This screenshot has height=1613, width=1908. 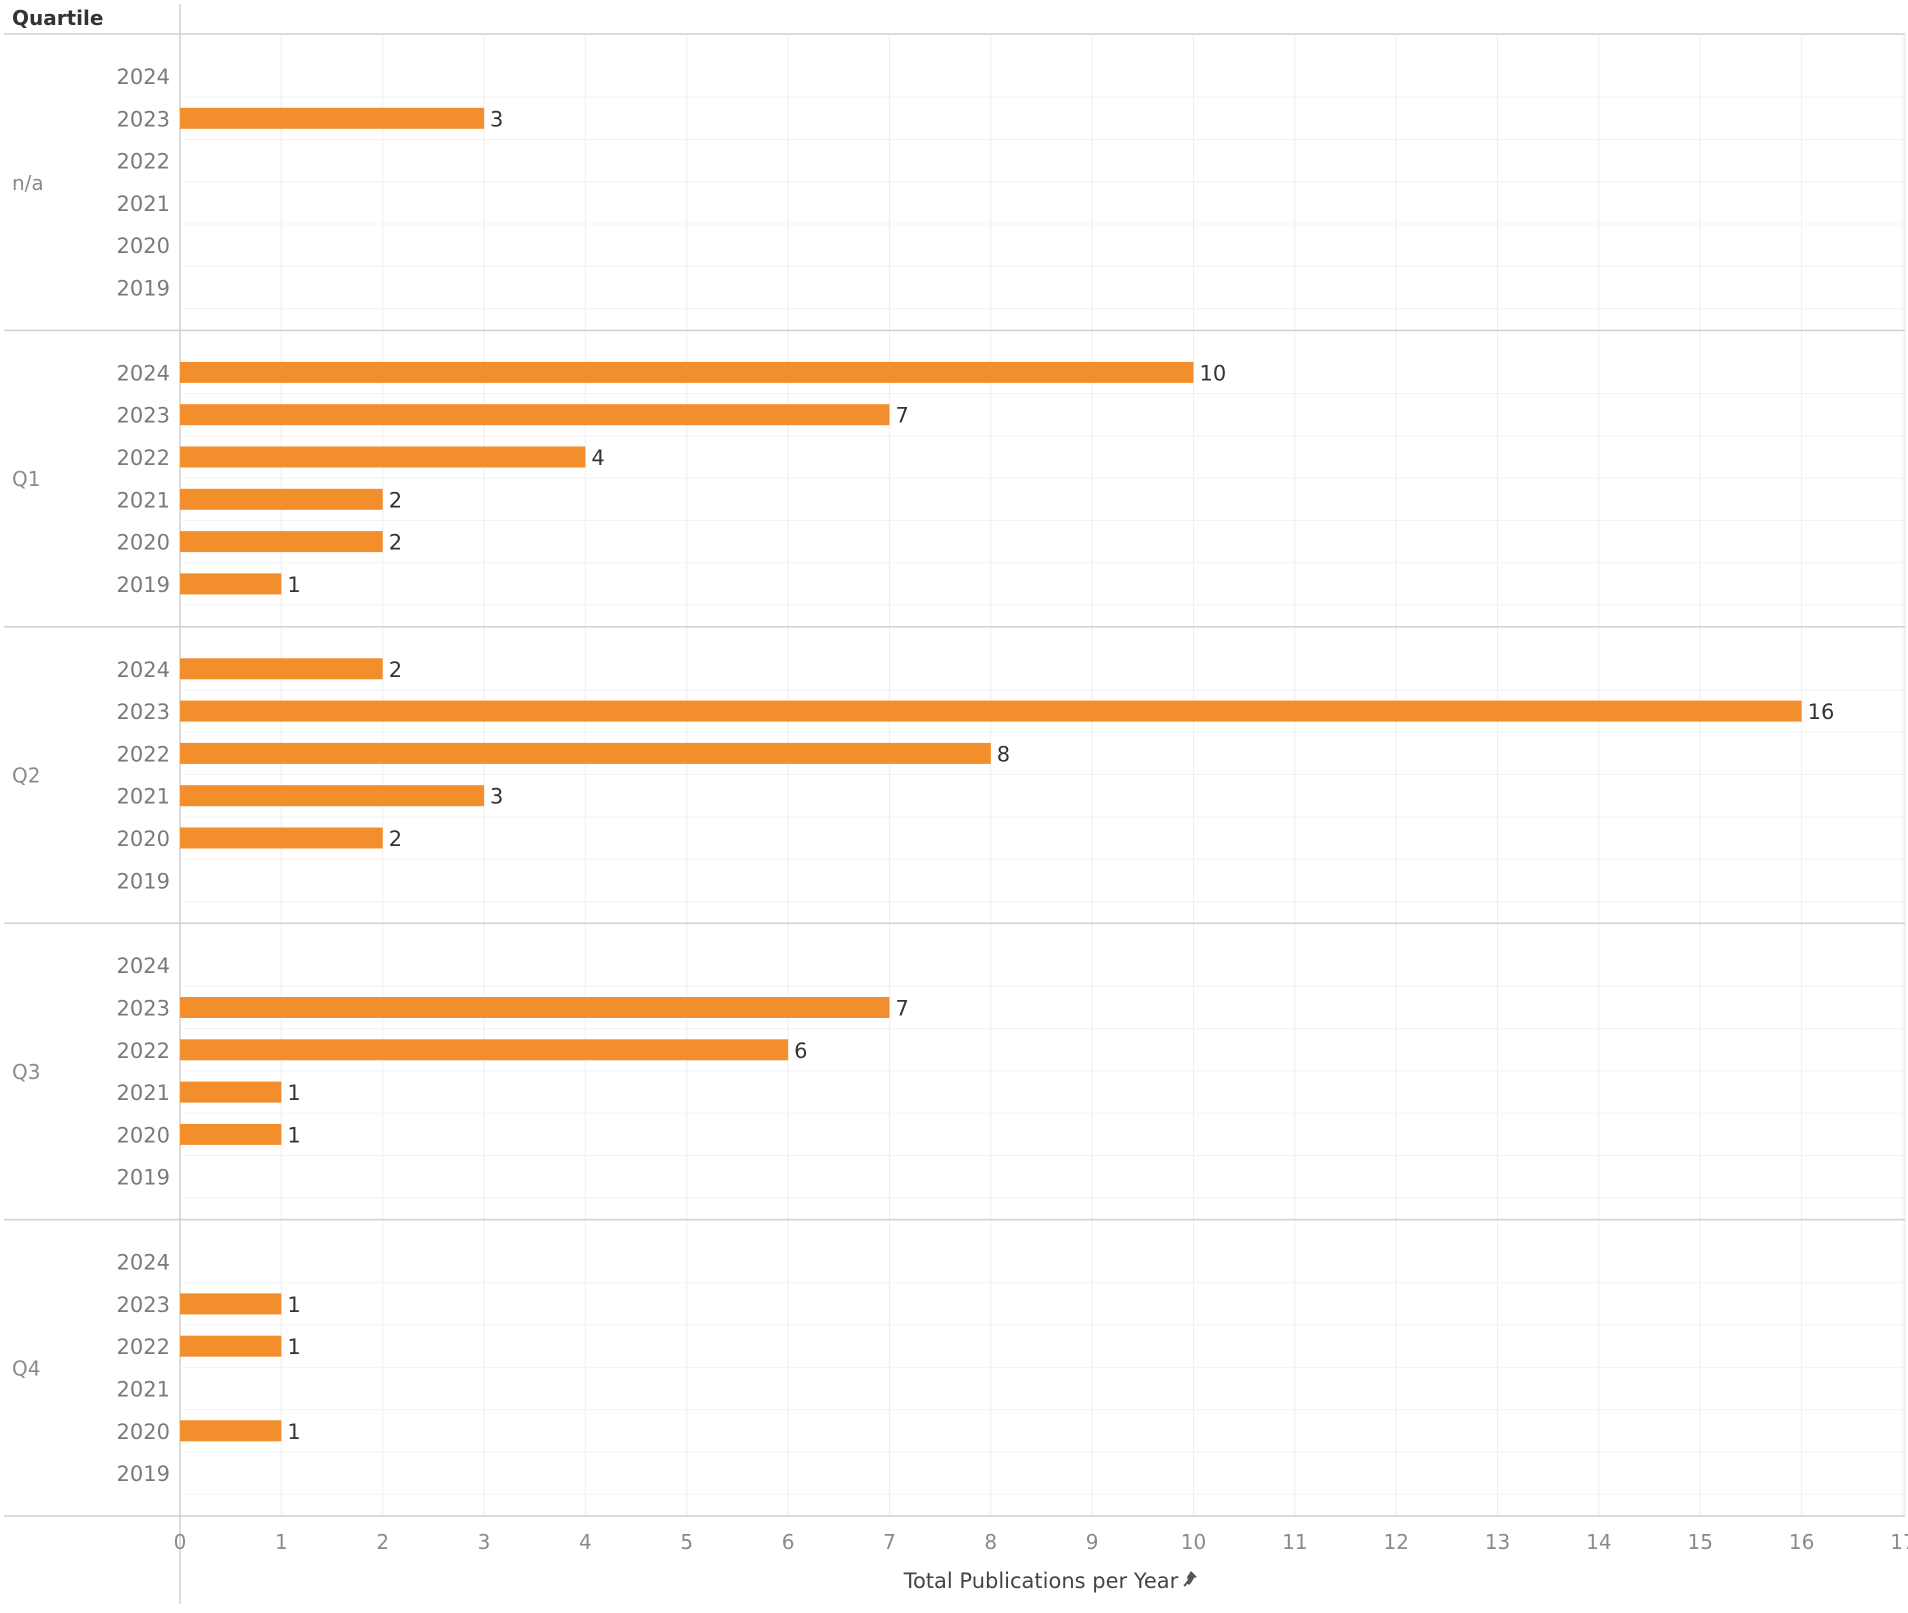 I want to click on x-tick-label: 2, so click(x=382, y=1542).